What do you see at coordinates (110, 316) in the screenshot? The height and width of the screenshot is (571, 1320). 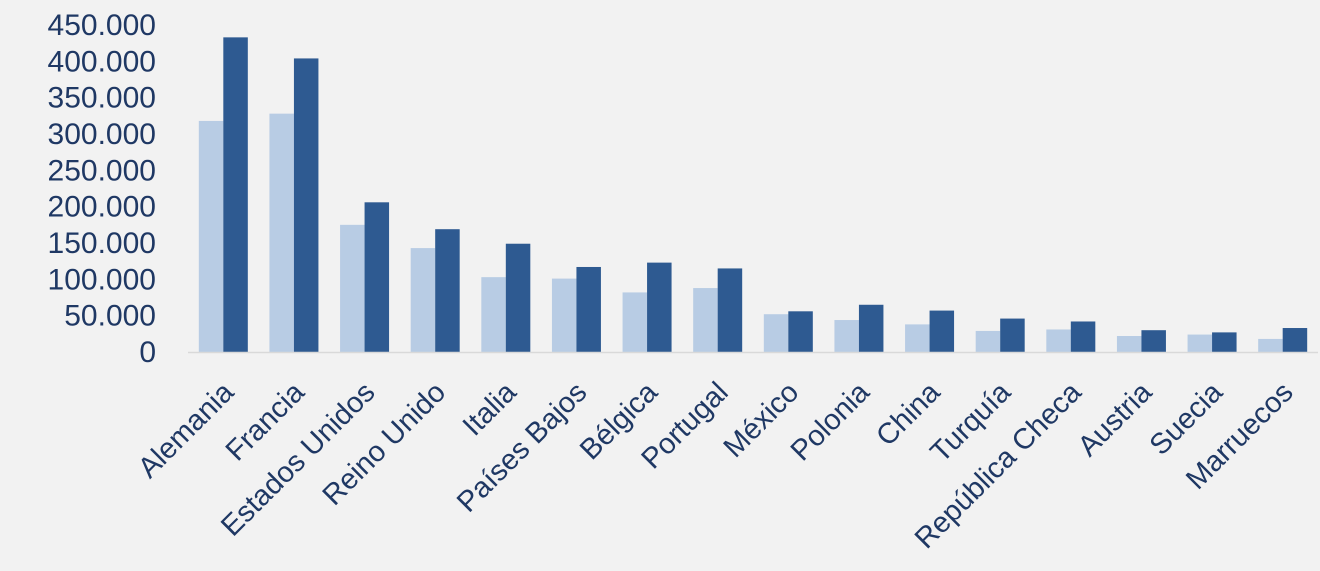 I see `y-tick-label: 50.000` at bounding box center [110, 316].